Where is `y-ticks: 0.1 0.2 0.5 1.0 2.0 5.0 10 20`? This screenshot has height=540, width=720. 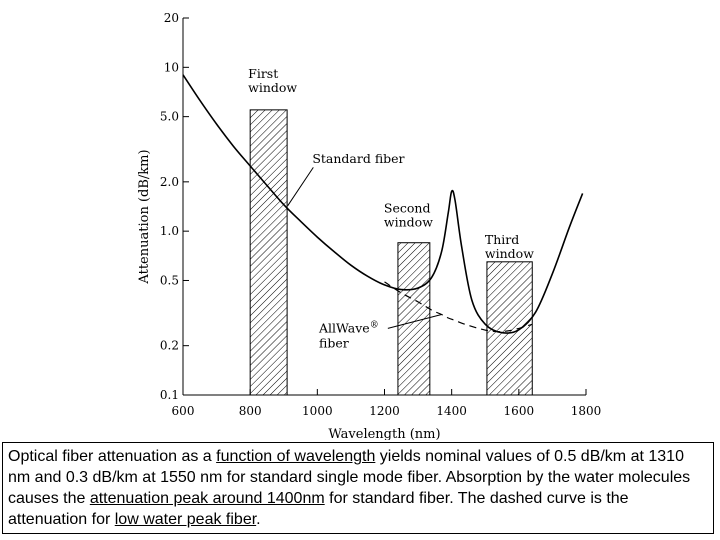 y-ticks: 0.1 0.2 0.5 1.0 2.0 5.0 10 20 is located at coordinates (174, 206).